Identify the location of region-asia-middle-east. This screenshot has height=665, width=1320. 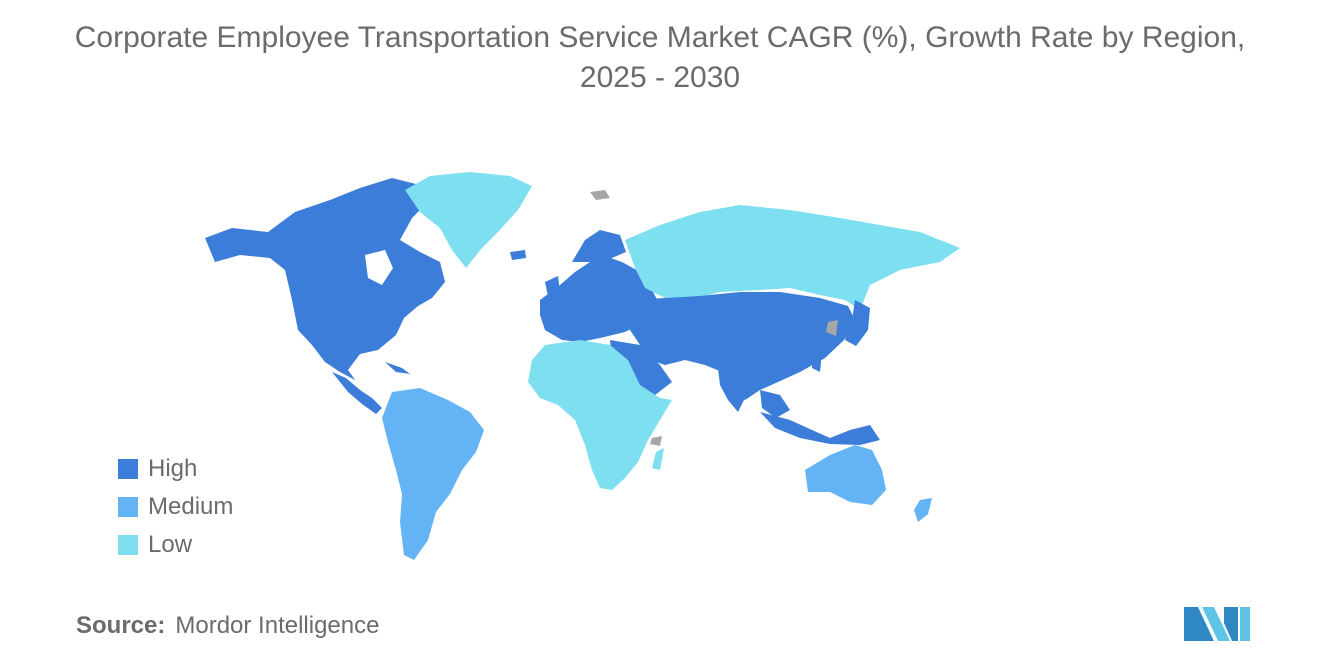
(745, 368).